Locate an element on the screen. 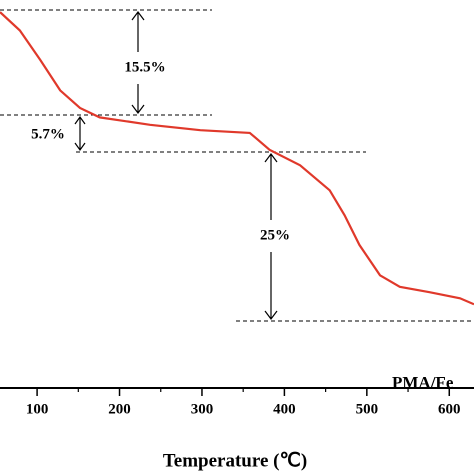  x-tick-label: 400 is located at coordinates (284, 409).